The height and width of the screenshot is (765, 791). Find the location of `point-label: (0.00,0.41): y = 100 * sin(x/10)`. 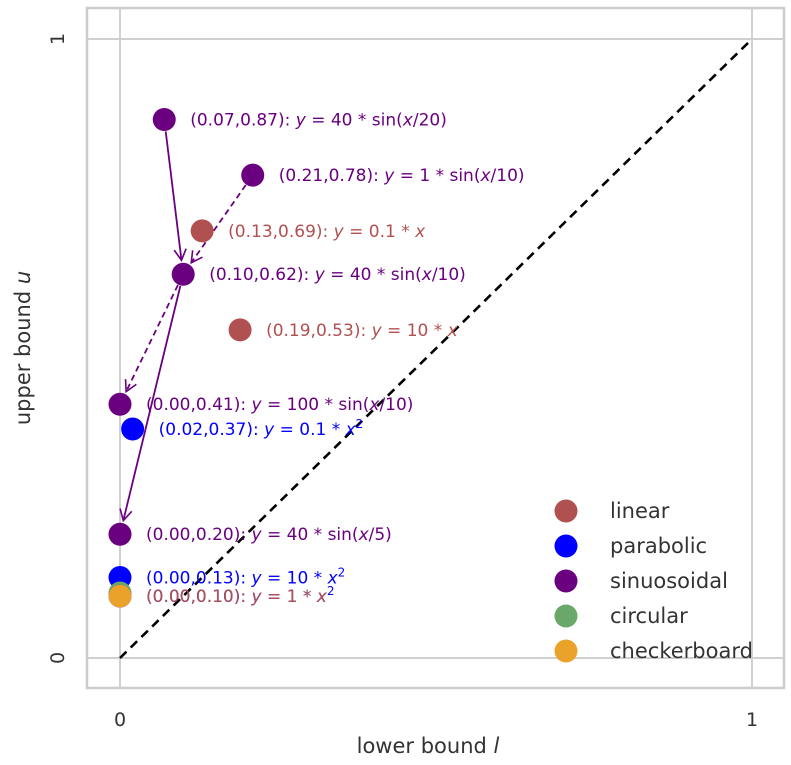

point-label: (0.00,0.41): y = 100 * sin(x/10) is located at coordinates (279, 405).